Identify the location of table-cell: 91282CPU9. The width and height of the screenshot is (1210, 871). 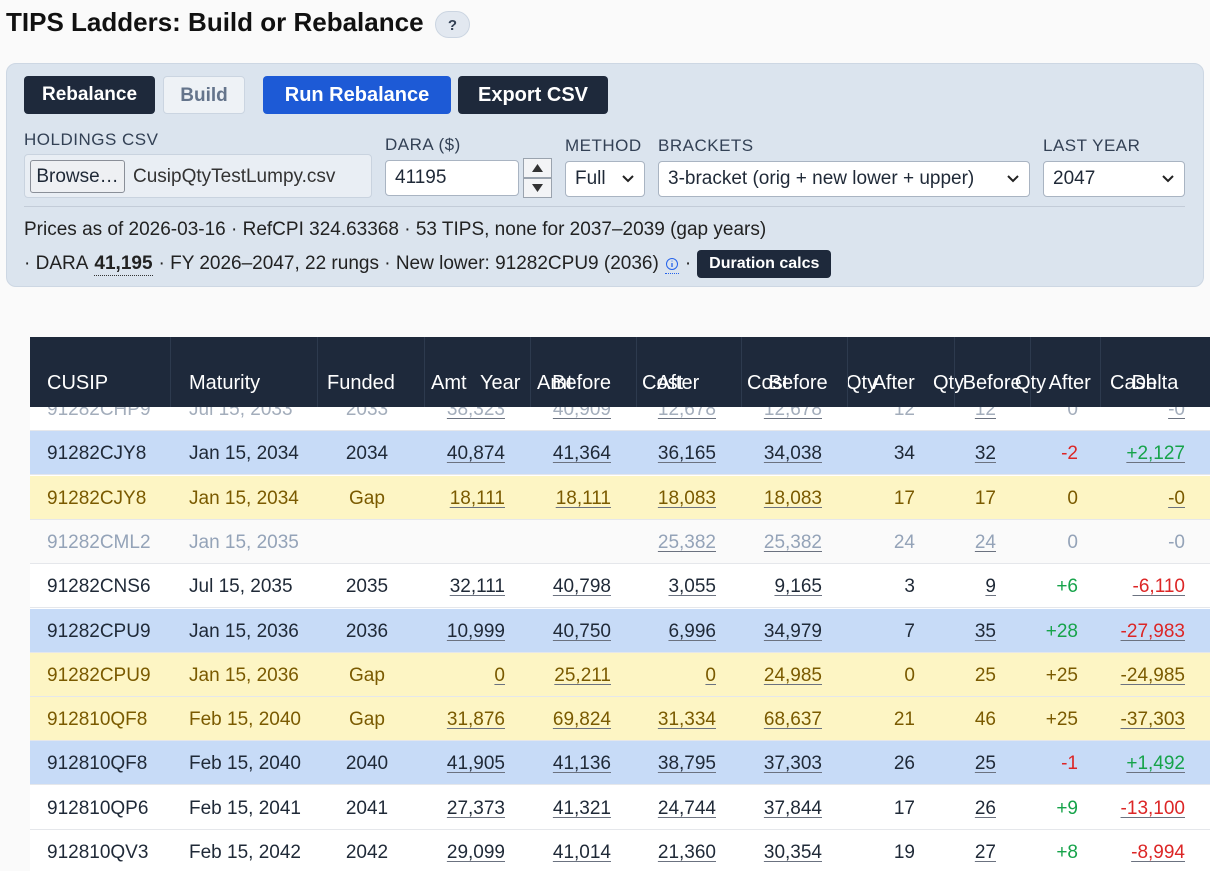
(99, 675).